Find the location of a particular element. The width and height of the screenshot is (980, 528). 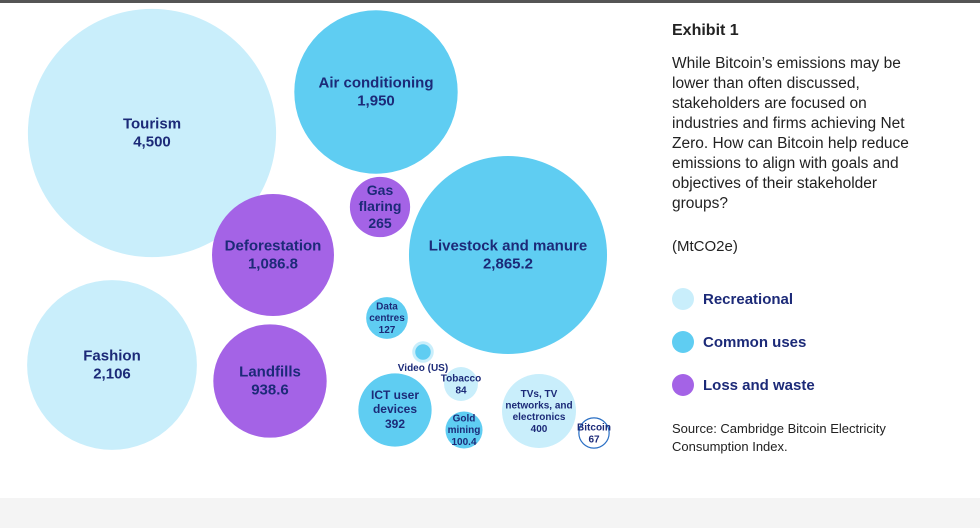

bubble-label: Landfills is located at coordinates (270, 371).